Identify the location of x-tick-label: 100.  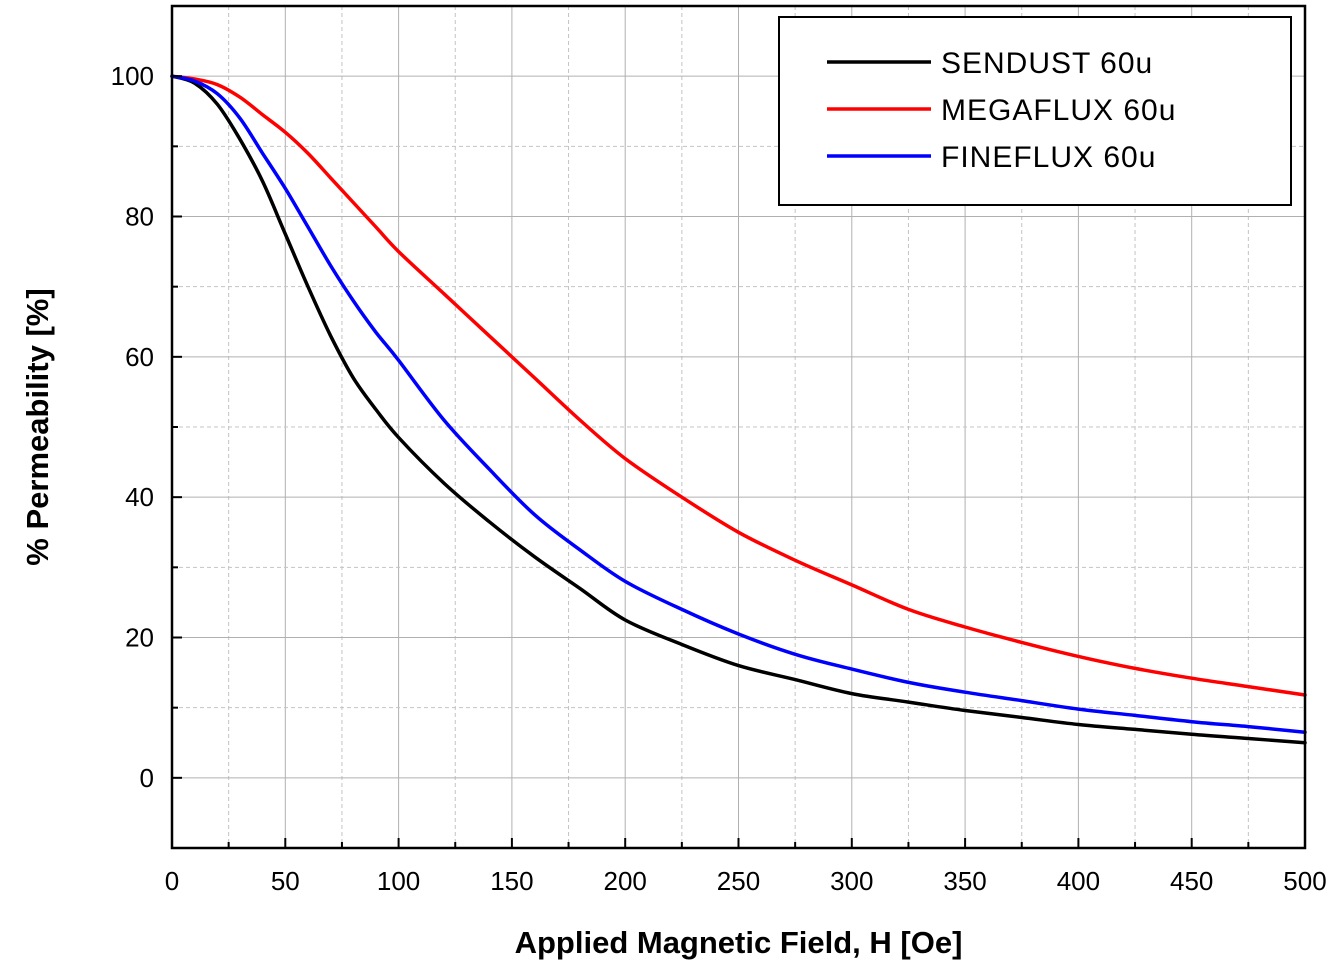
(398, 881).